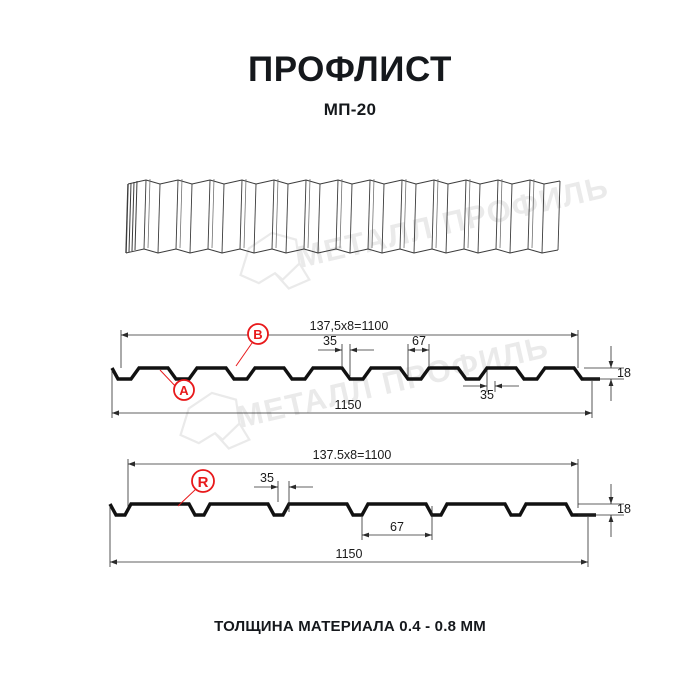  I want to click on section-top-profile, so click(355, 373).